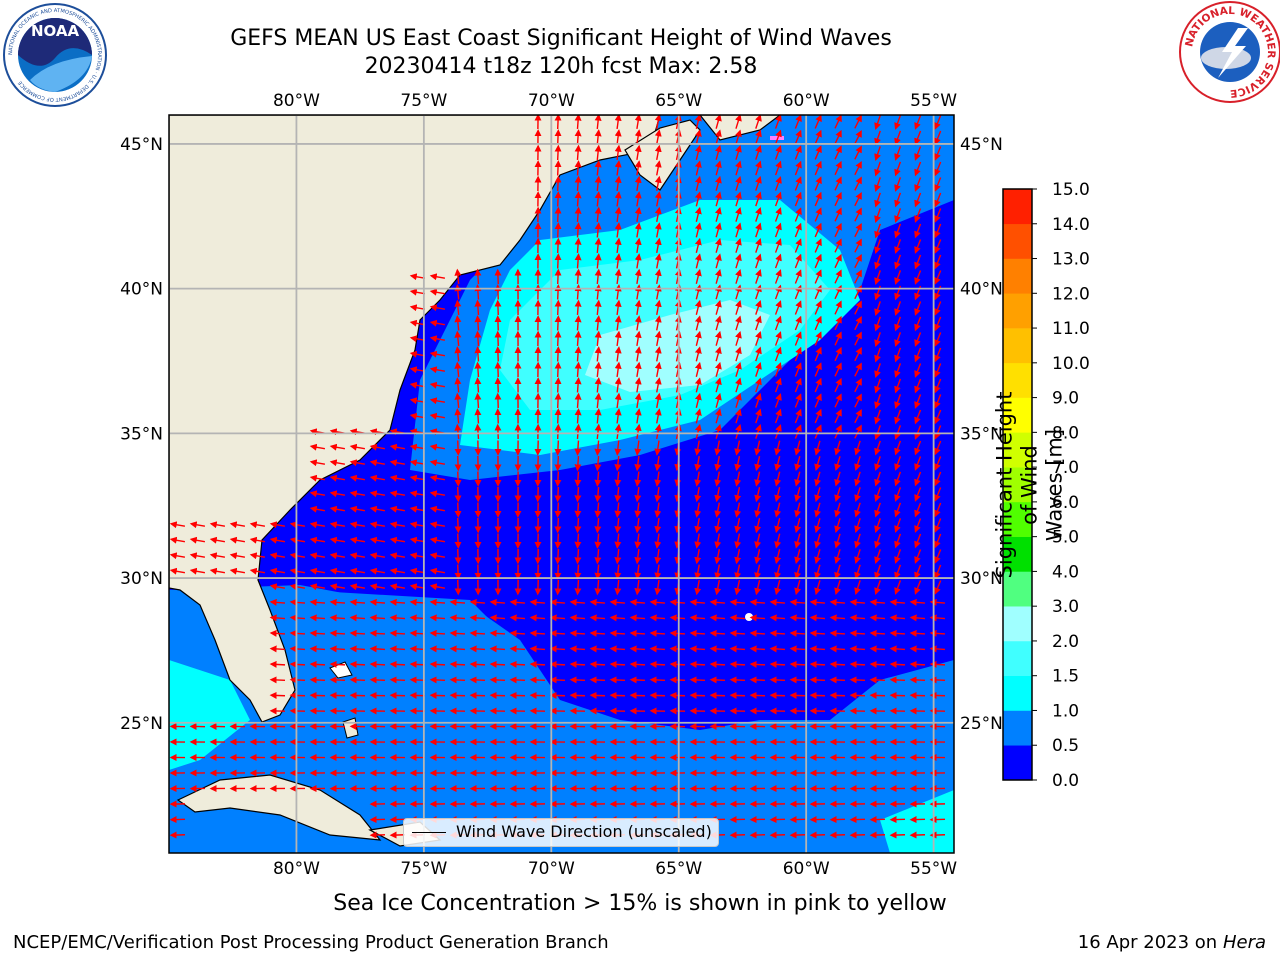  I want to click on colorbar-tick-9: 6.0, so click(1065, 503).